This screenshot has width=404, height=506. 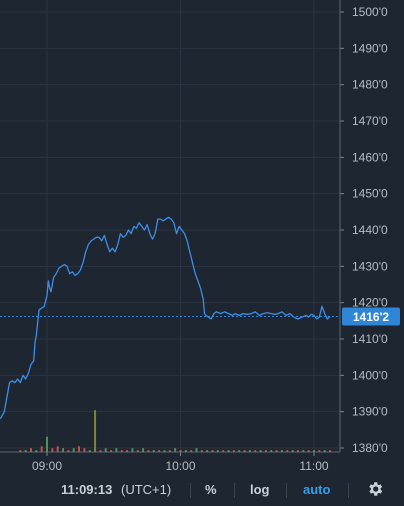 I want to click on y-tick-label: 1490'0, so click(x=370, y=48).